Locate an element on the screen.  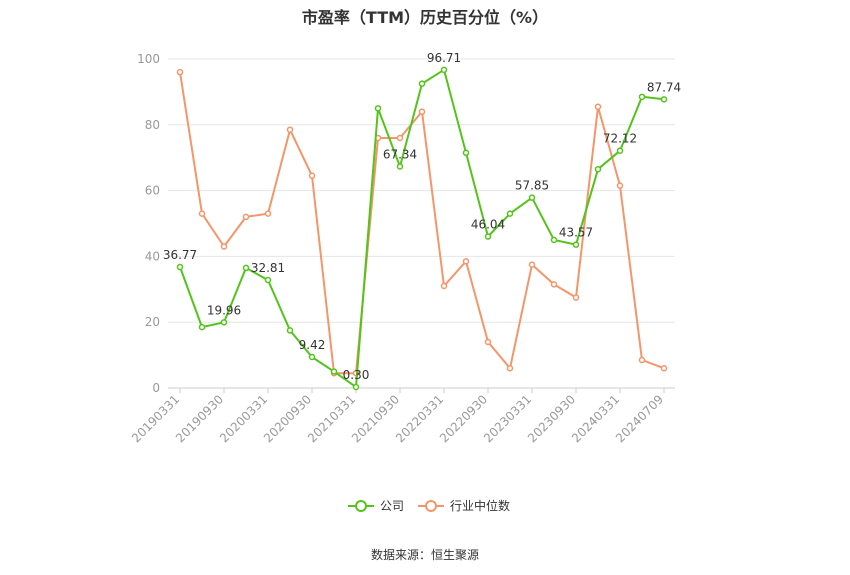
company-data-label: 57.85 is located at coordinates (532, 186).